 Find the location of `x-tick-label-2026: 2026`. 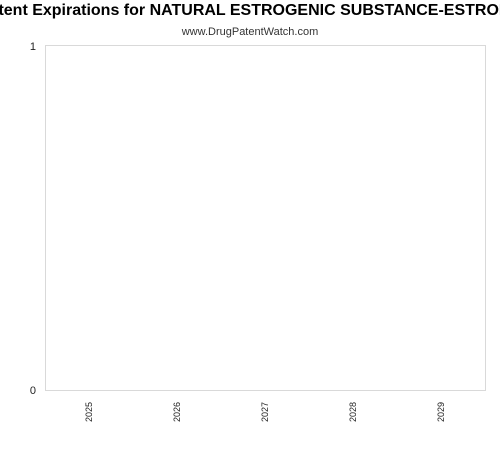

x-tick-label-2026: 2026 is located at coordinates (177, 412).